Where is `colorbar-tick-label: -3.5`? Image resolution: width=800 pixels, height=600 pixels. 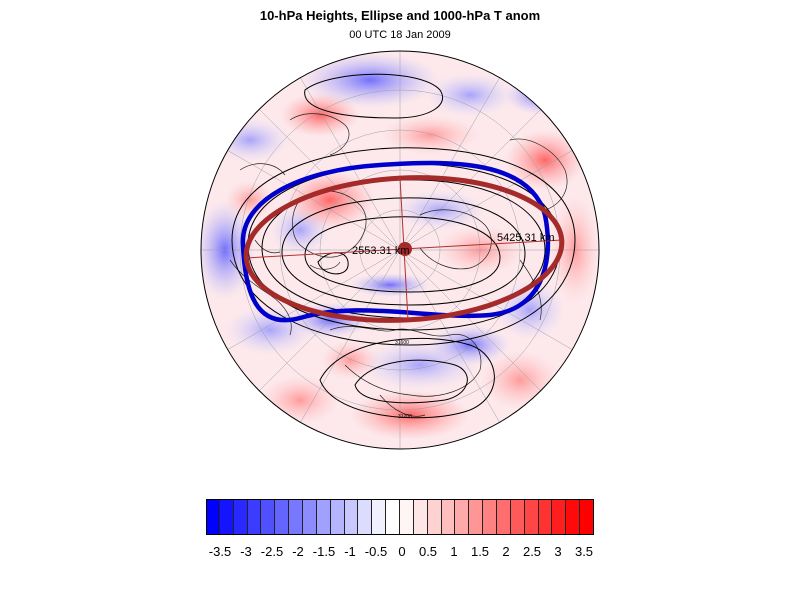 colorbar-tick-label: -3.5 is located at coordinates (220, 551).